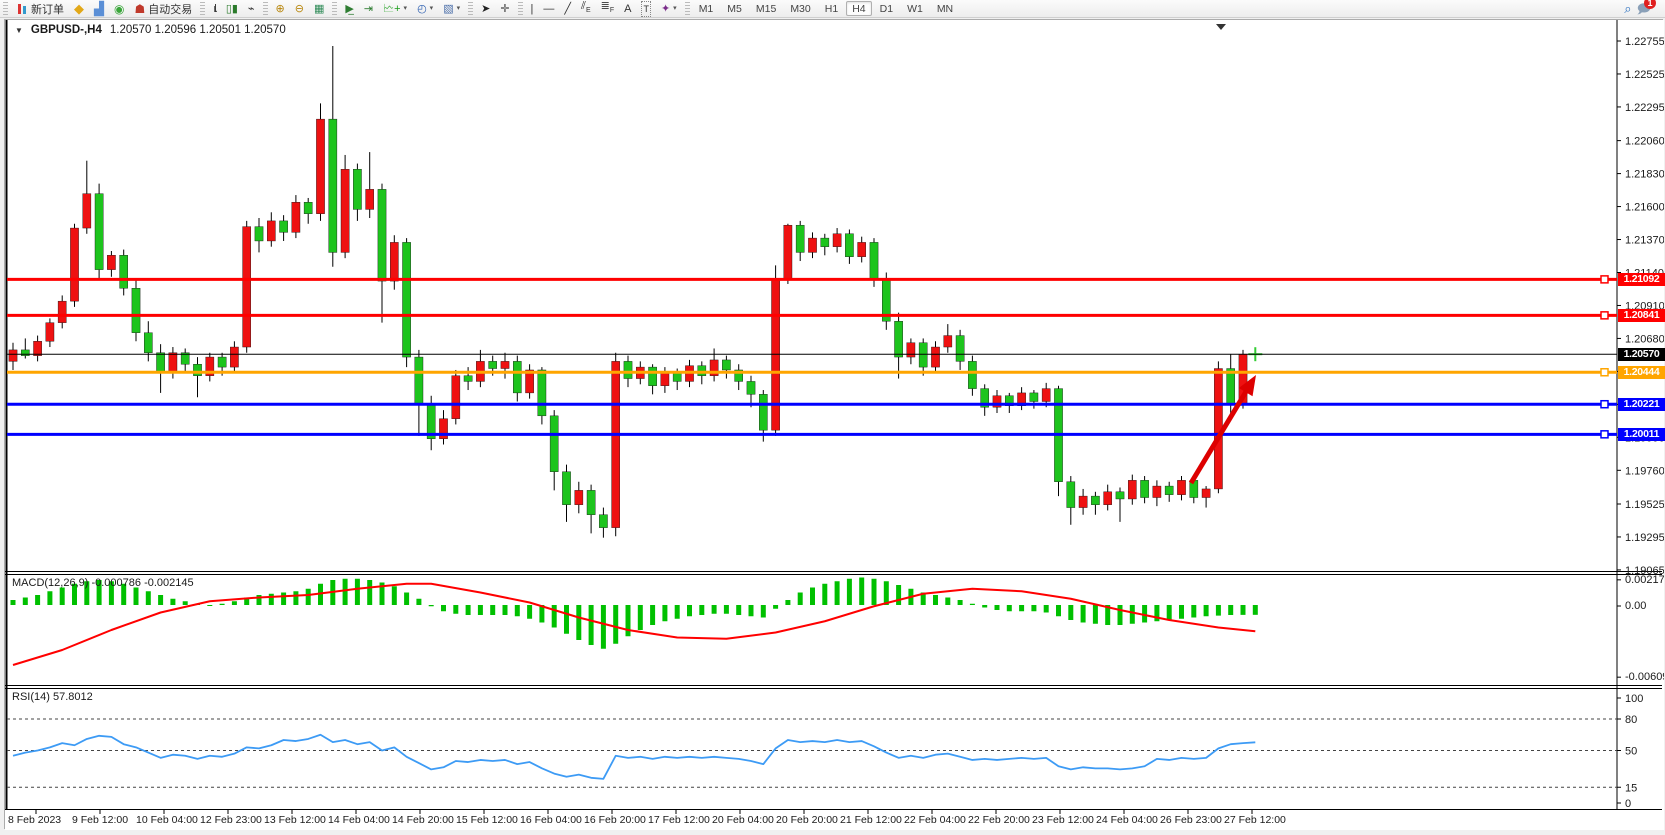 The image size is (1665, 835). What do you see at coordinates (448, 8) in the screenshot?
I see `template-icon: ▧` at bounding box center [448, 8].